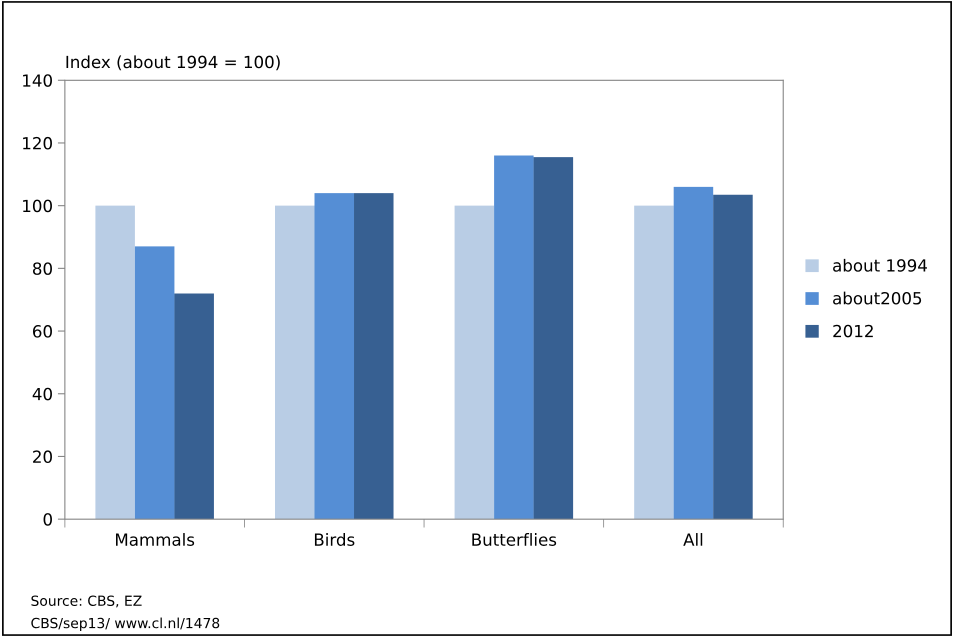  Describe the element at coordinates (42, 331) in the screenshot. I see `y-tick-label: 60` at that location.